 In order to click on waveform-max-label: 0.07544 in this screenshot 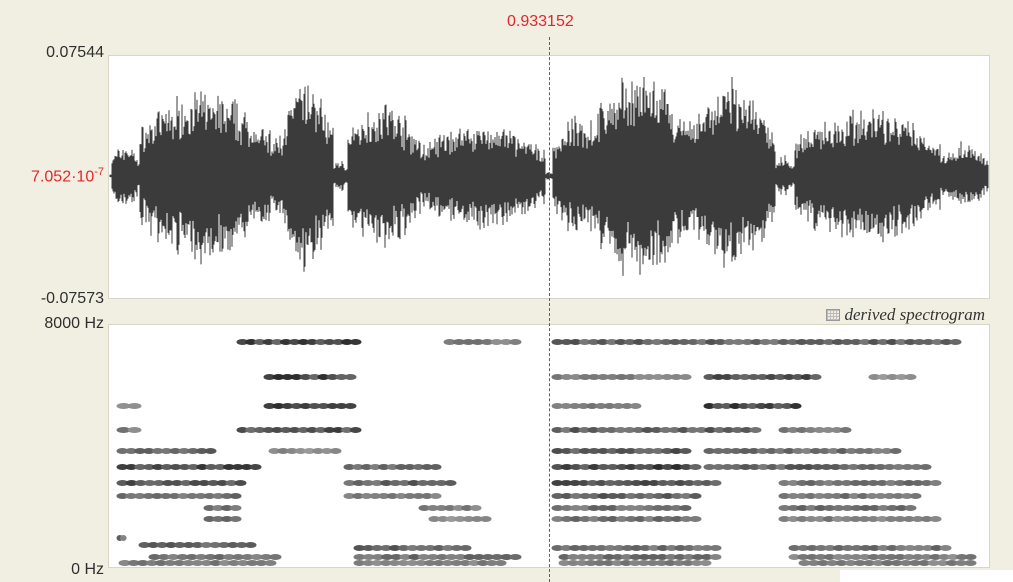, I will do `click(75, 52)`.